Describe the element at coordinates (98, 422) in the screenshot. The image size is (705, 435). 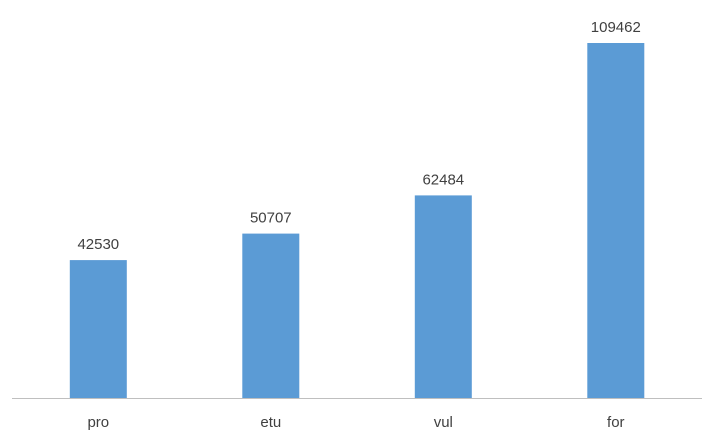
I see `x-tick-label-pro: pro` at that location.